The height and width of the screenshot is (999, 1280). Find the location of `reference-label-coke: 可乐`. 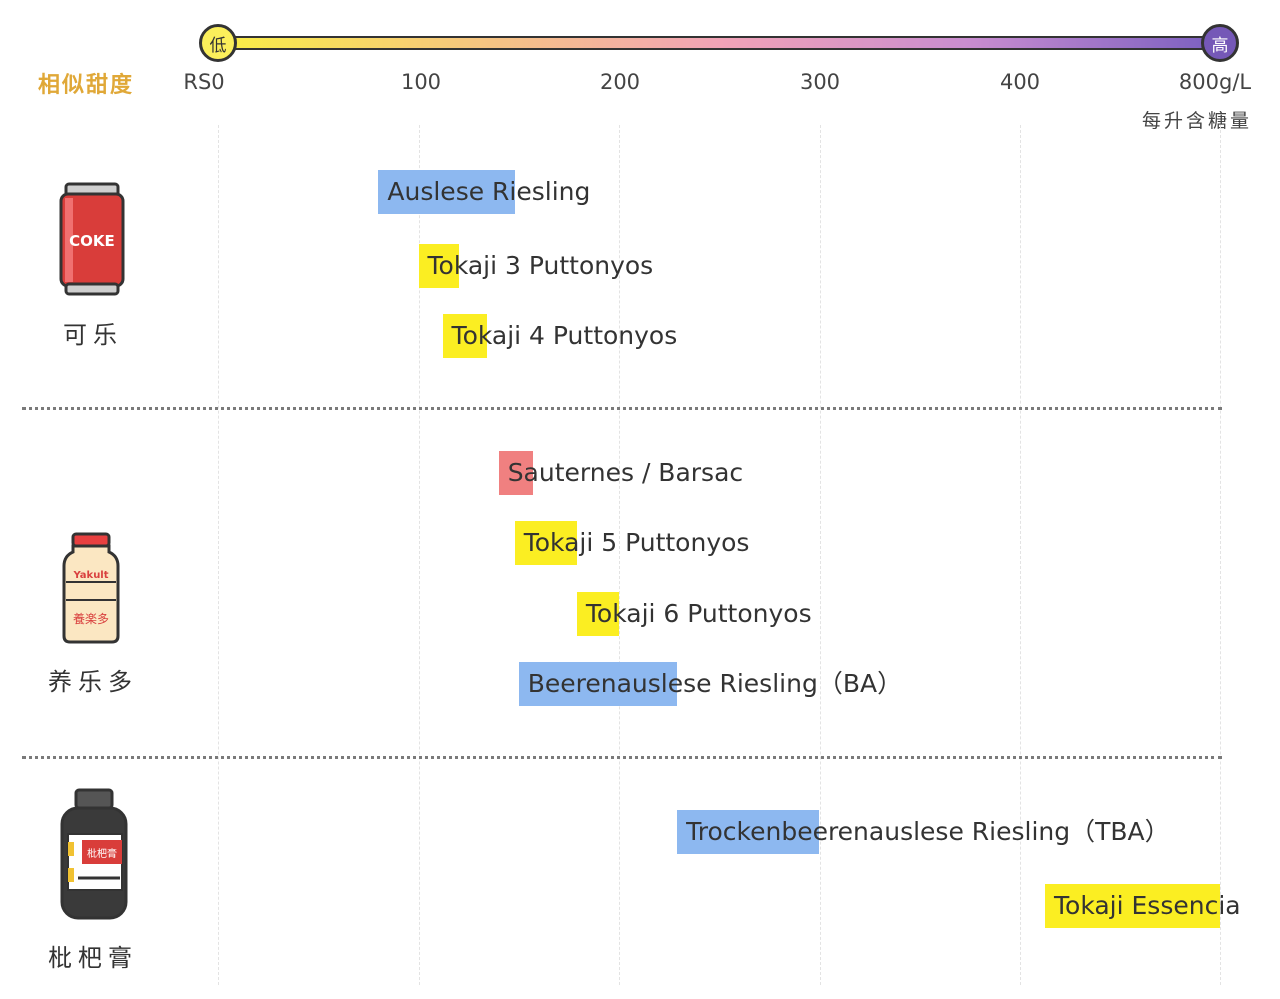

reference-label-coke: 可乐 is located at coordinates (93, 335).